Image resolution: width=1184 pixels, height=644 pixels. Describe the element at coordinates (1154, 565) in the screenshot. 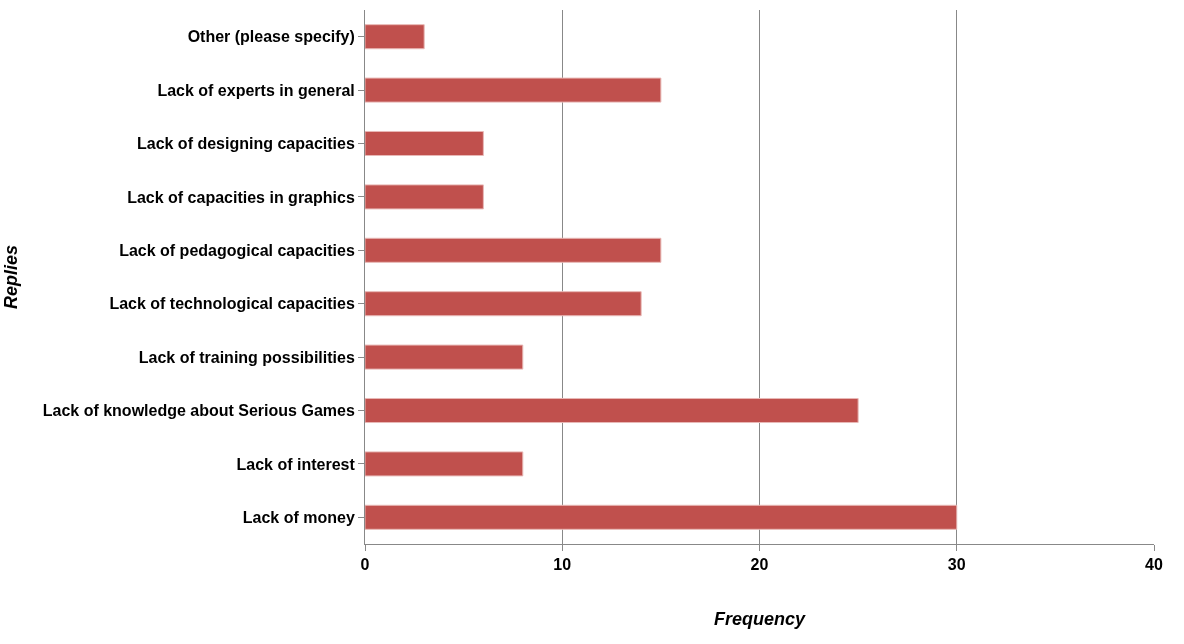

I see `x-tick-label: 40` at that location.